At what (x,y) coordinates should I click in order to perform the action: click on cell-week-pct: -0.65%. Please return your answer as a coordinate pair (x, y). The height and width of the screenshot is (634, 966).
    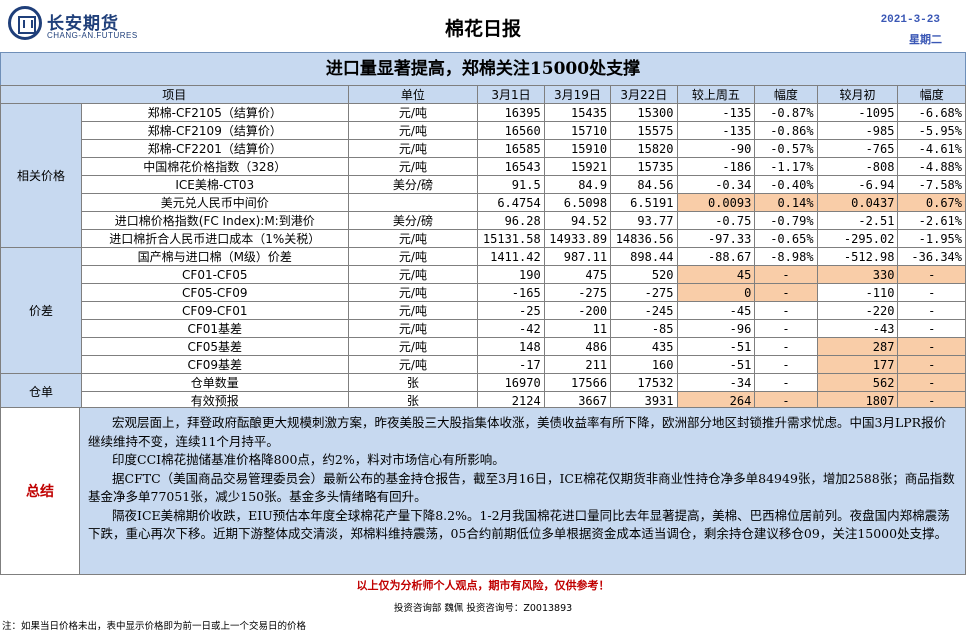
    Looking at the image, I should click on (786, 238).